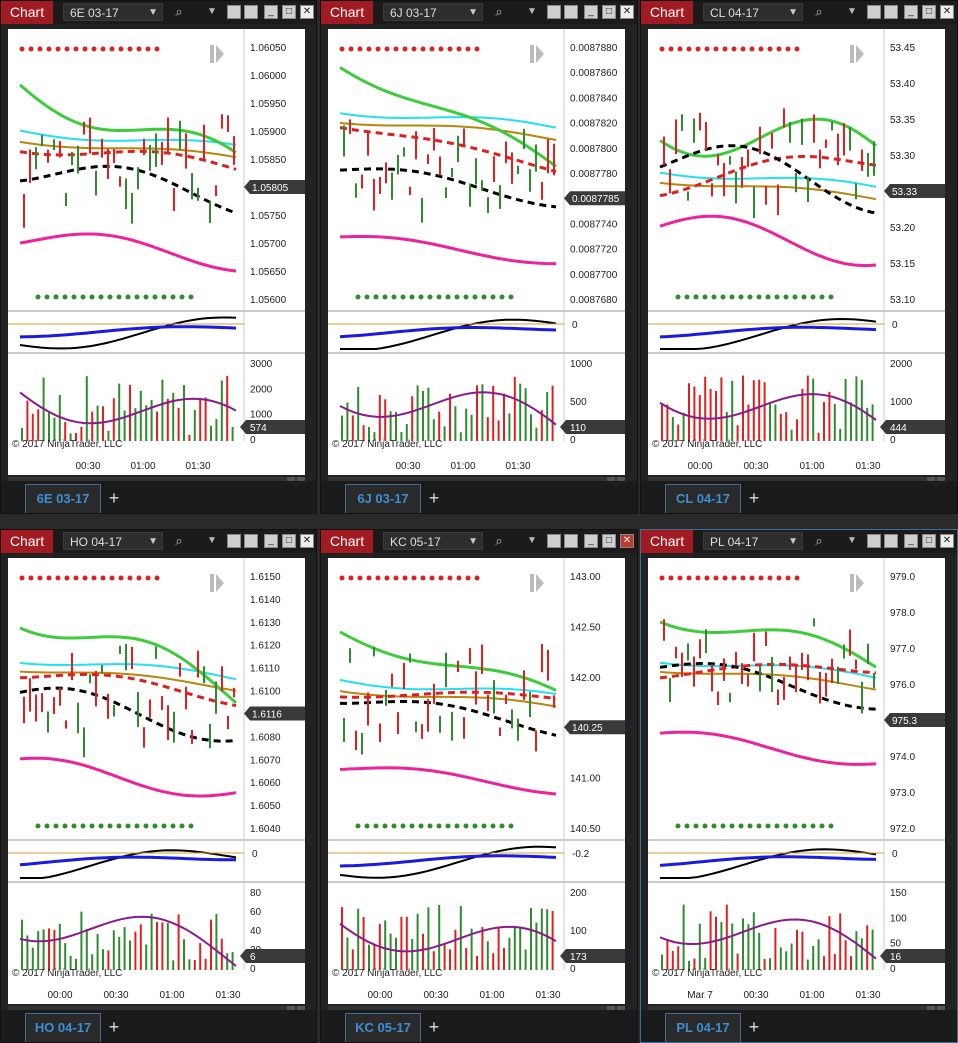 Image resolution: width=958 pixels, height=1043 pixels. Describe the element at coordinates (433, 541) in the screenshot. I see `instrument-selector: KC 05-17 ▼` at that location.